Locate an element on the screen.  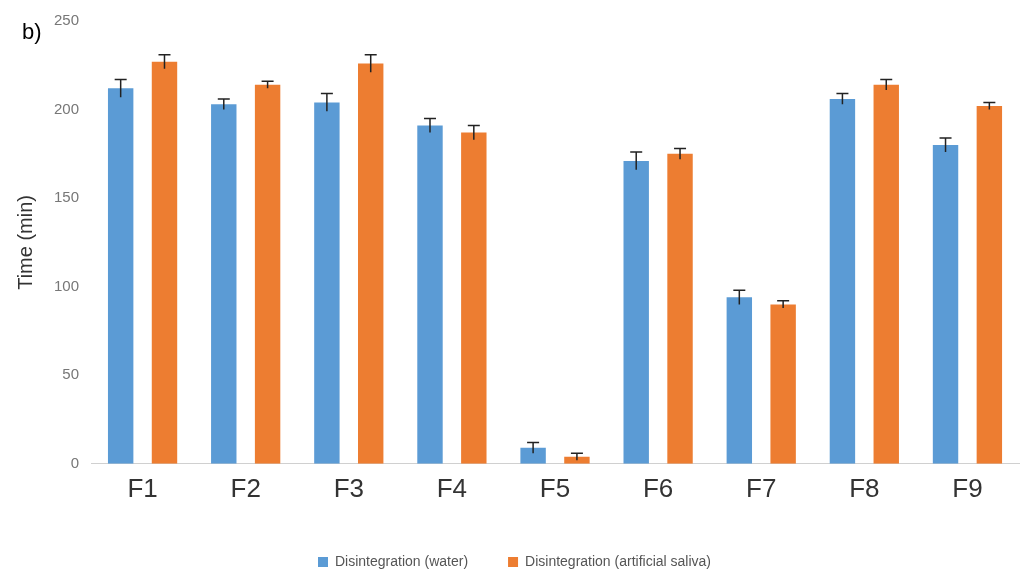
x-tick-label: F4 is located at coordinates (452, 487).